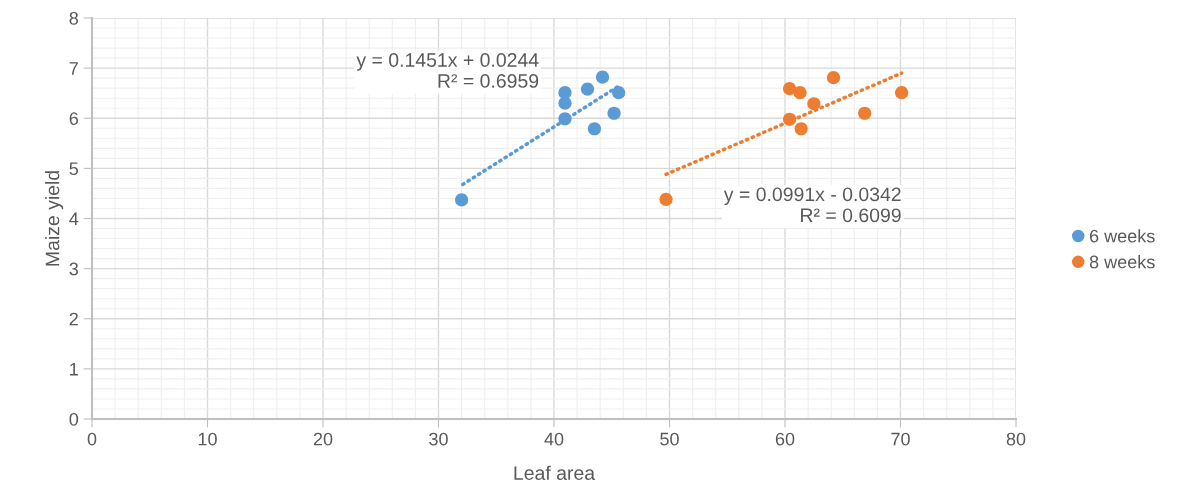 The width and height of the screenshot is (1204, 497). Describe the element at coordinates (74, 219) in the screenshot. I see `y-tick-label: 4` at that location.